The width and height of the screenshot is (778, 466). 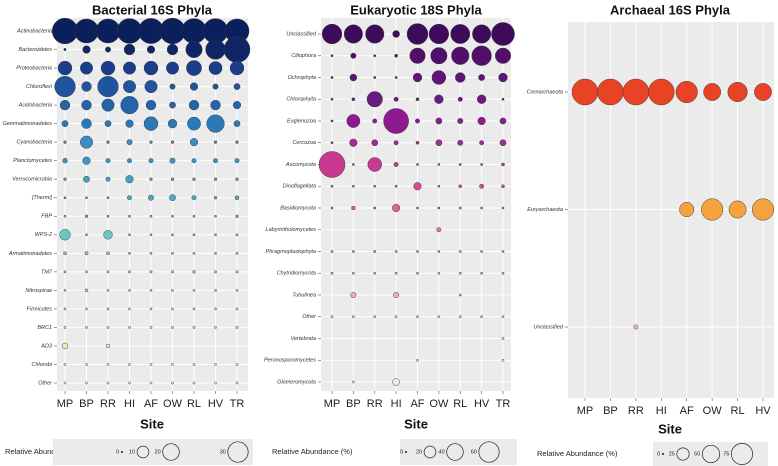 What do you see at coordinates (737, 92) in the screenshot?
I see `bubble-crenarchaeota-rl` at bounding box center [737, 92].